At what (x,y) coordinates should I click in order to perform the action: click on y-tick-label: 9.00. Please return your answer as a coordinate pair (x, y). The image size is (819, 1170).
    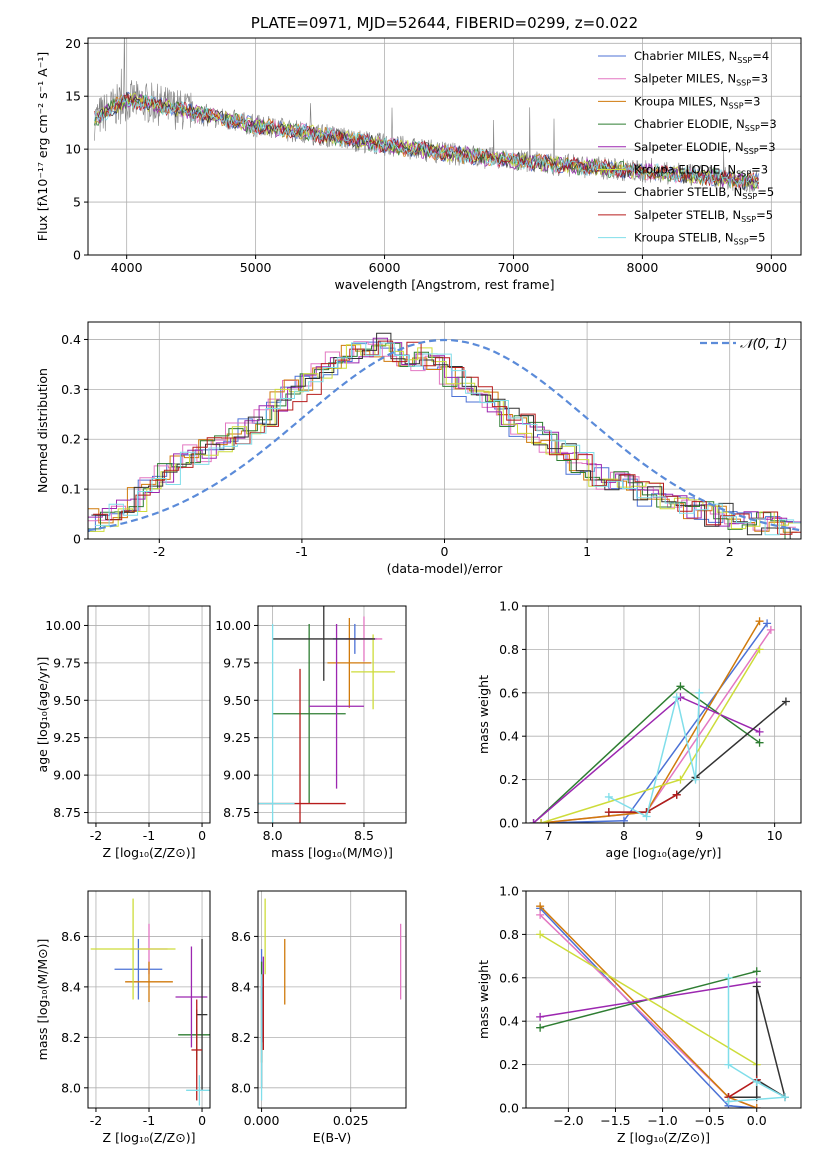
    Looking at the image, I should click on (237, 775).